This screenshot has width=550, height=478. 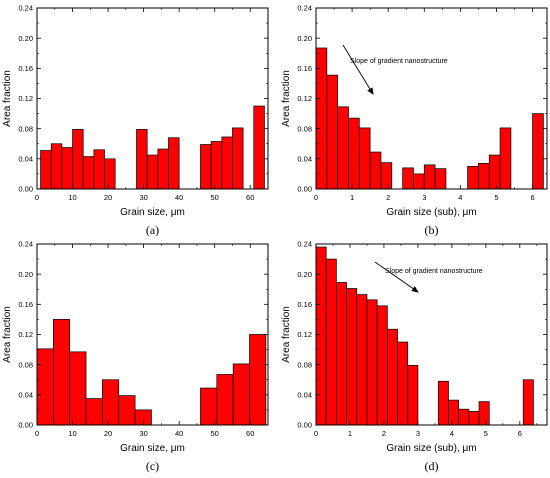 I want to click on x-tick-label: 5, so click(x=496, y=197).